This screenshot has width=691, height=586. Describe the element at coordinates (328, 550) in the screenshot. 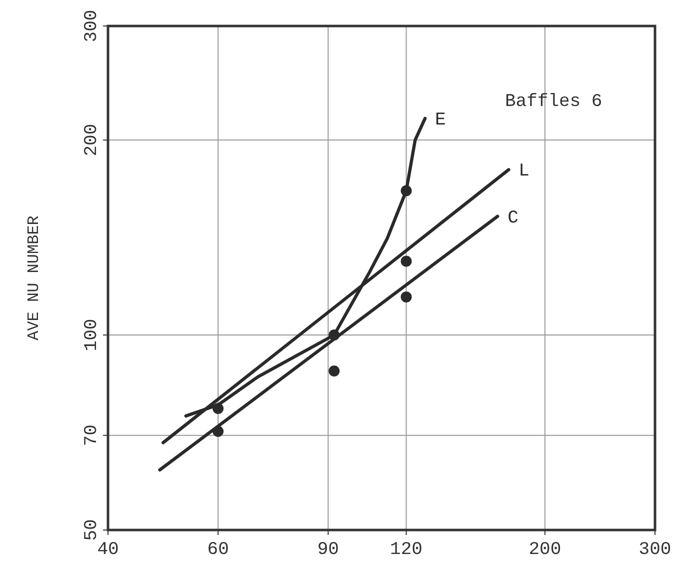

I see `x-tick-label: 90` at that location.